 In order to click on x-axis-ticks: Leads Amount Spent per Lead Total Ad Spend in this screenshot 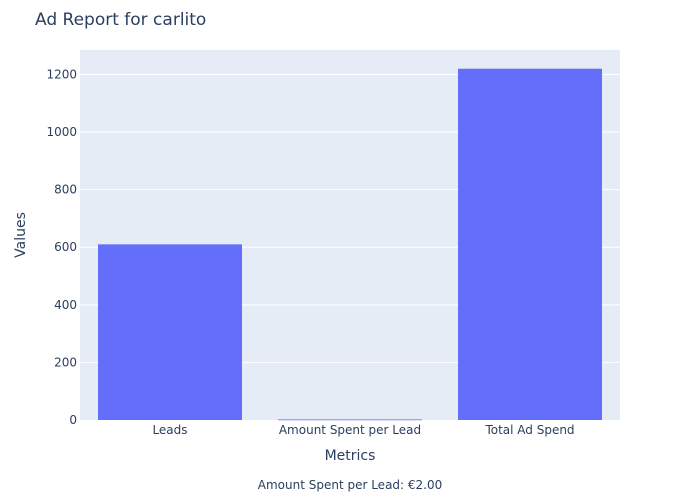, I will do `click(363, 430)`.